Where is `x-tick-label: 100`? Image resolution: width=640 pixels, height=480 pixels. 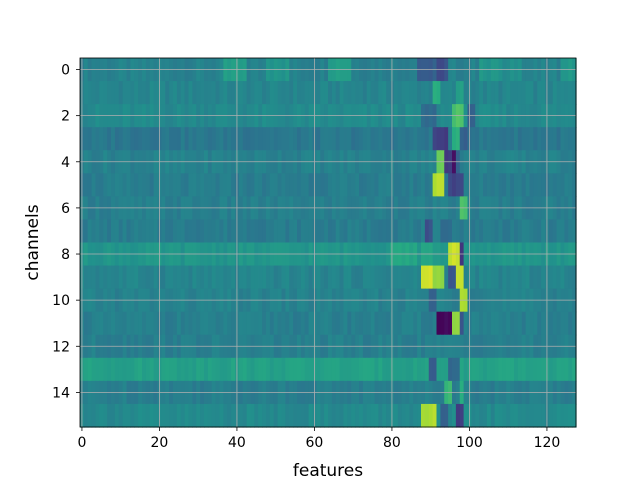 x-tick-label: 100 is located at coordinates (469, 443).